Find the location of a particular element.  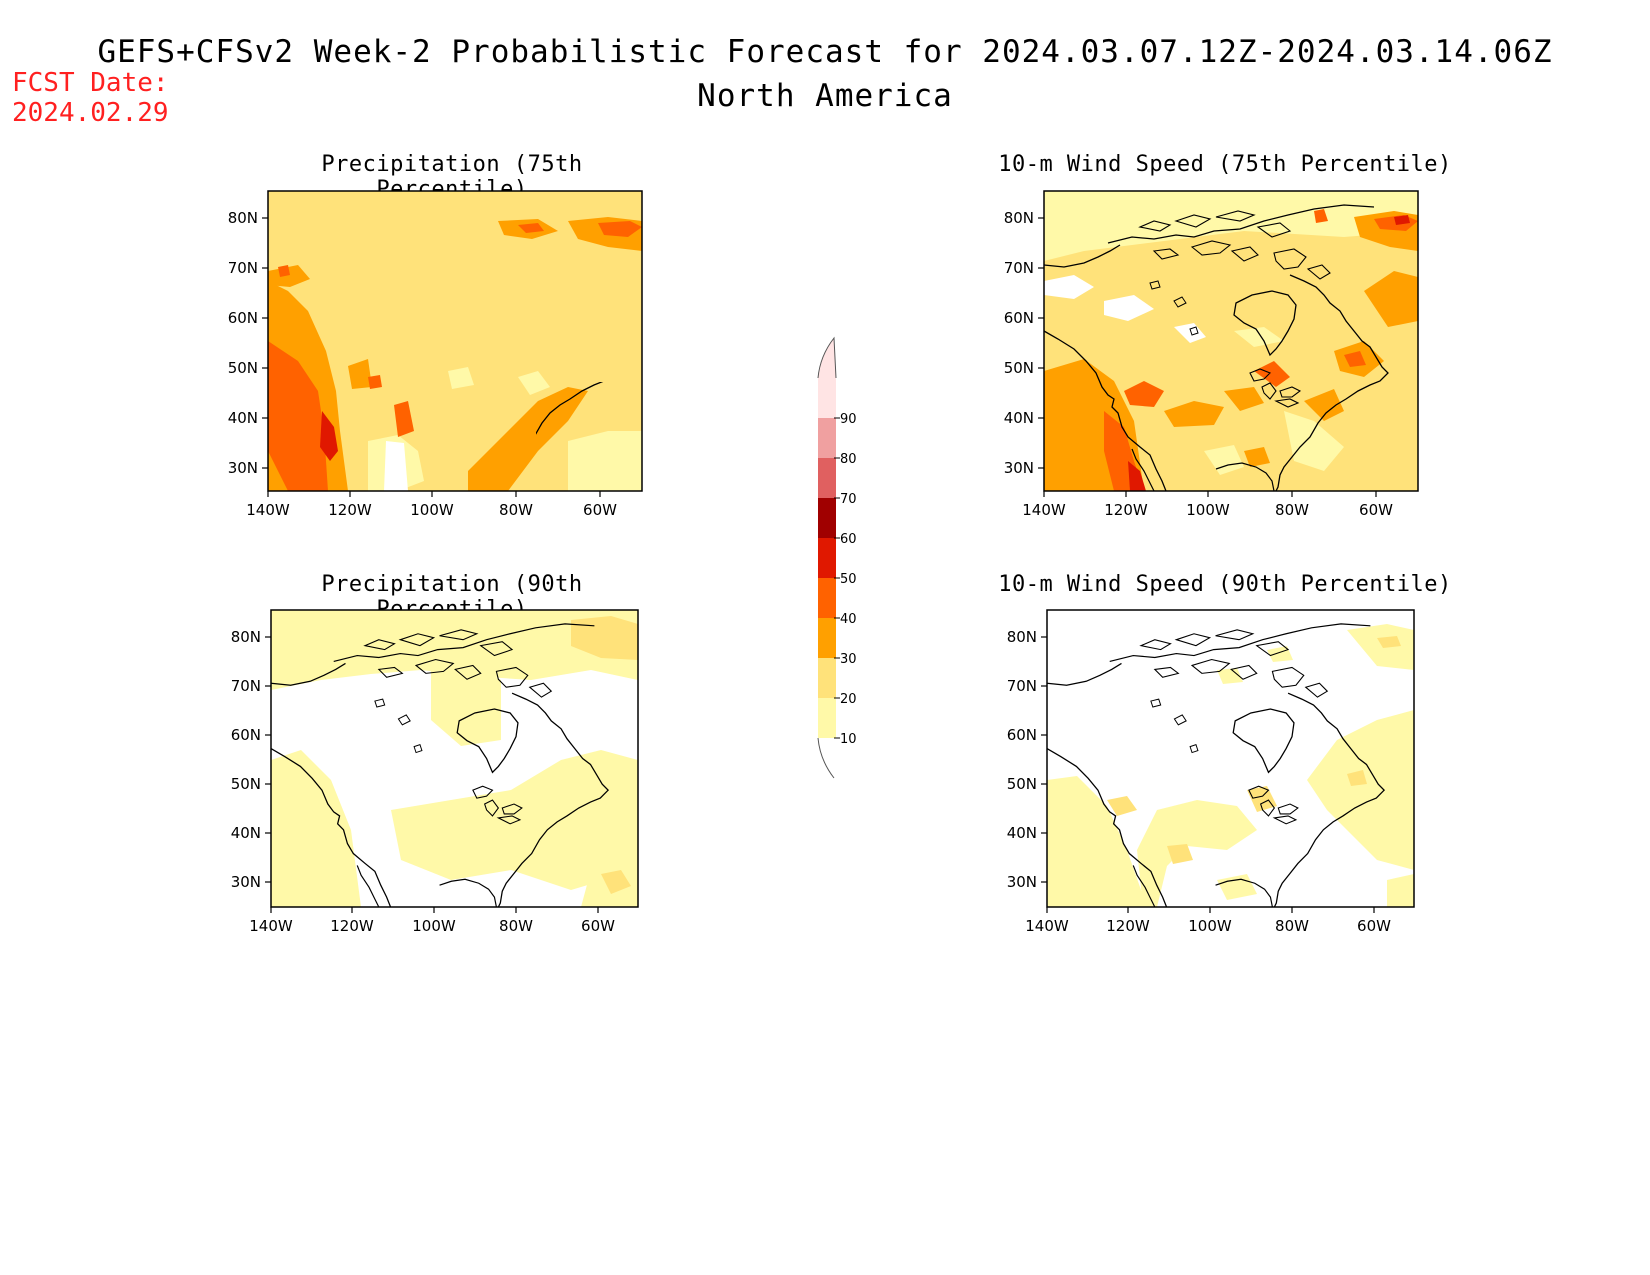

precip90-lat-label: 70N is located at coordinates (246, 686).